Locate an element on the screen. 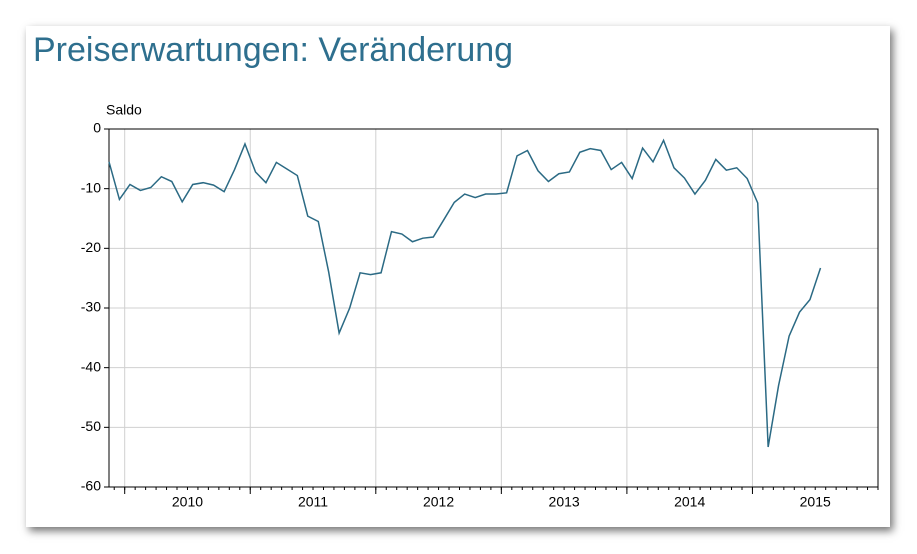  y-tick-label: -40 is located at coordinates (91, 366).